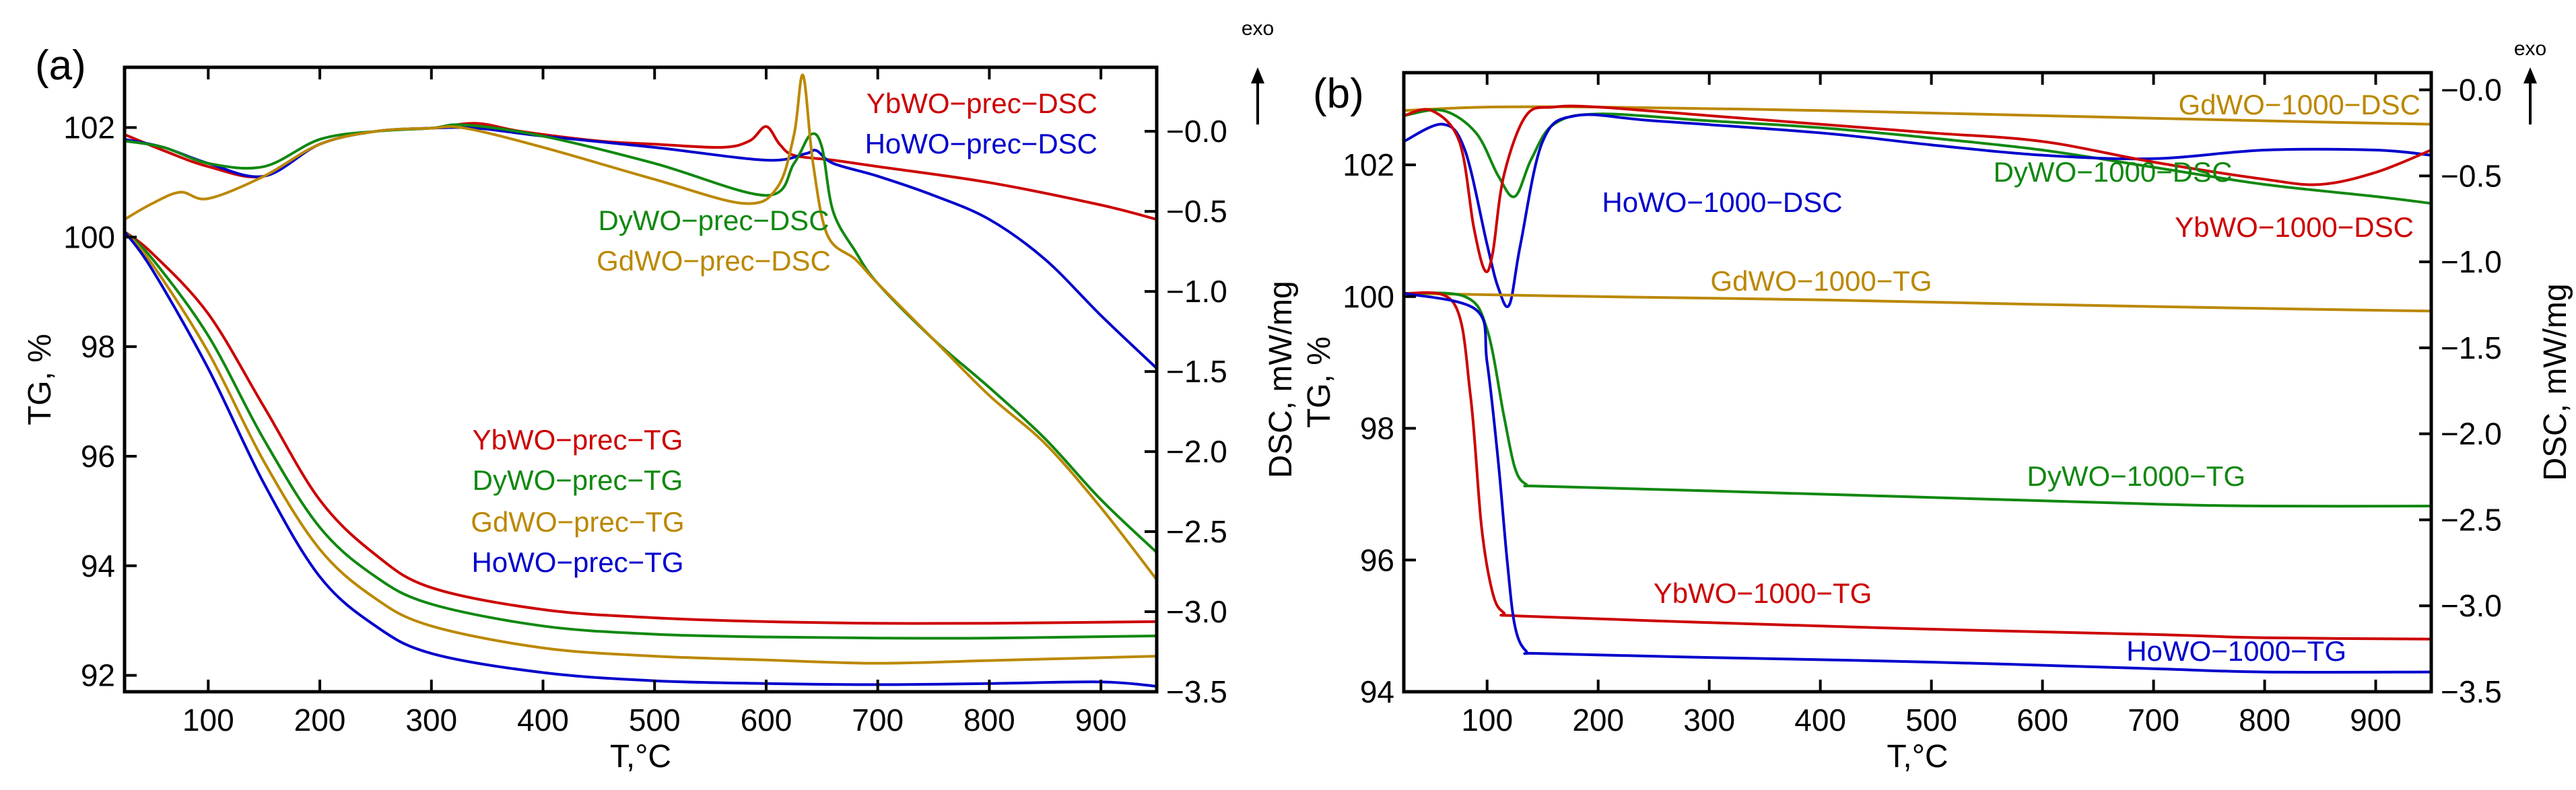 This screenshot has height=790, width=2576. I want to click on howo-1000-dsc-line, so click(1918, 210).